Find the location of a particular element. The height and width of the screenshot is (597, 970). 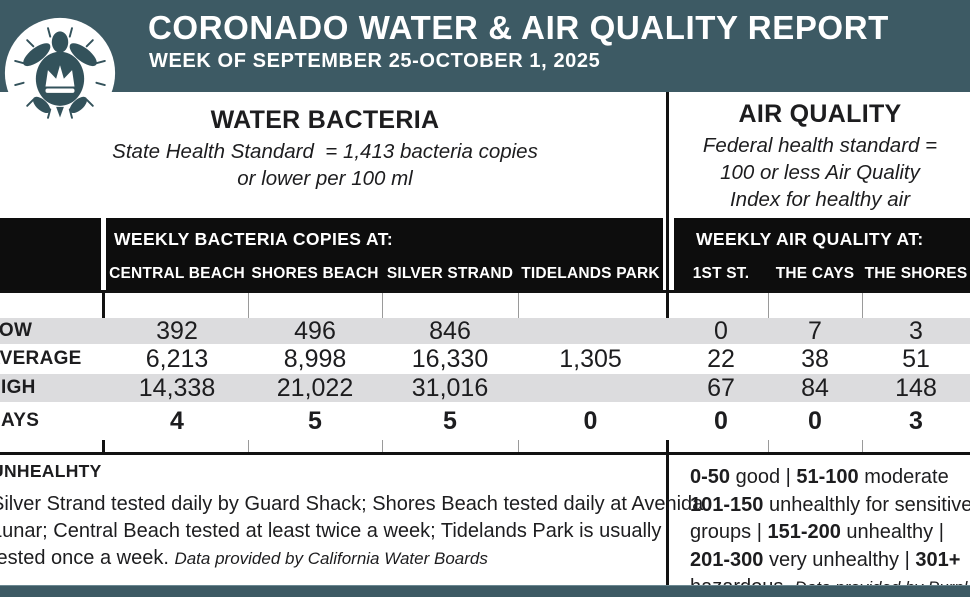

cell-average-1st-st: 22 is located at coordinates (721, 359).